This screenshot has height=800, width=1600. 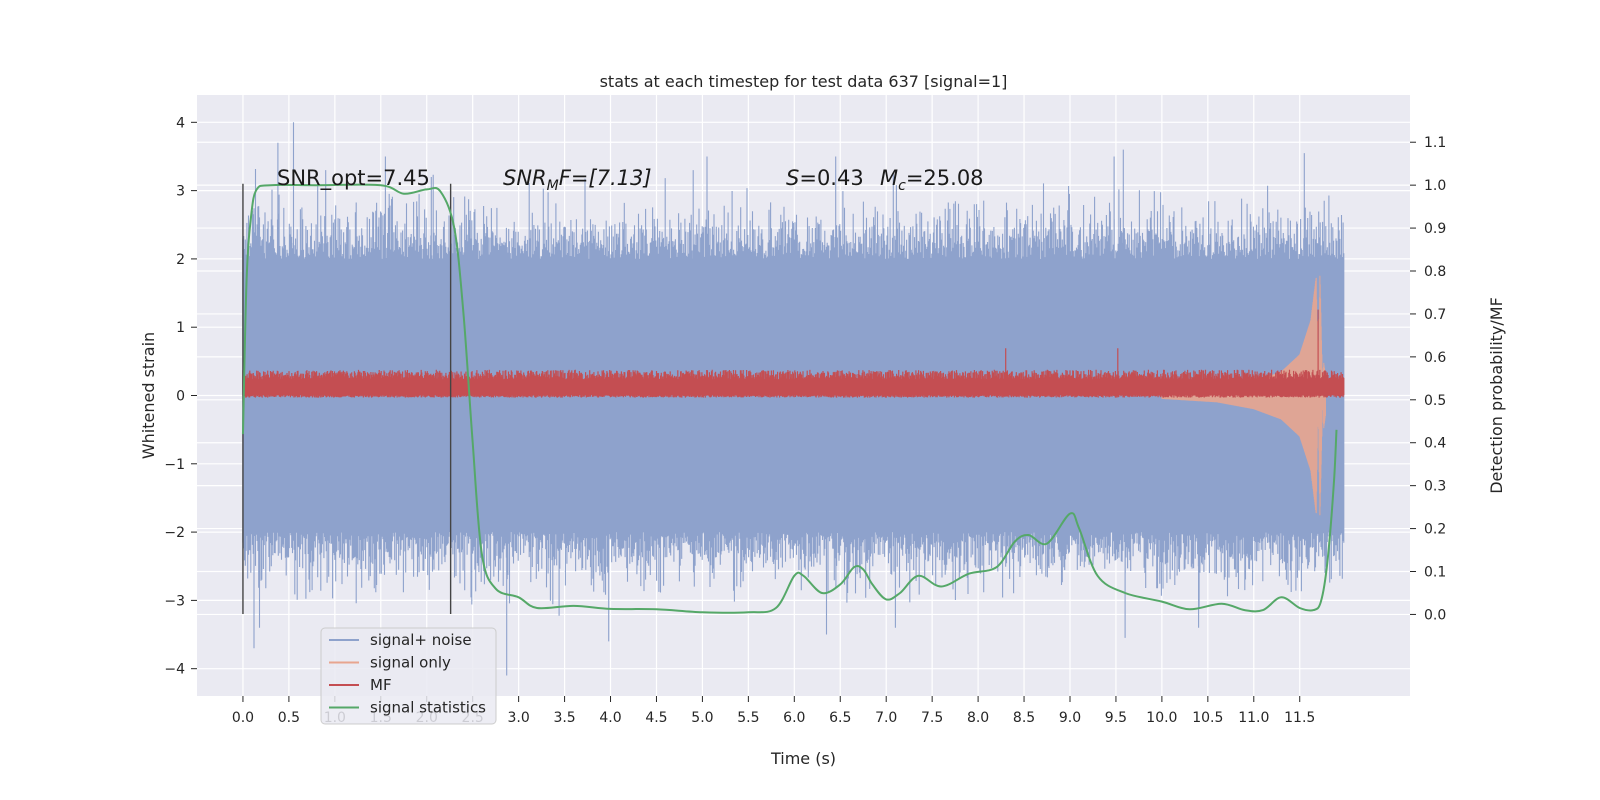 I want to click on annotation-snr-mf: SNRMF=[7.13], so click(x=577, y=180).